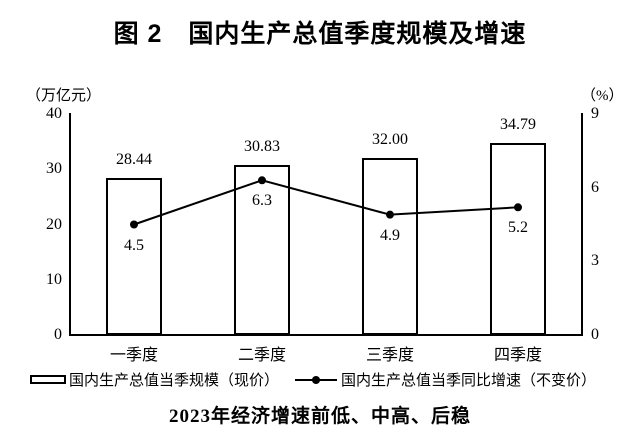 The height and width of the screenshot is (447, 640). Describe the element at coordinates (518, 238) in the screenshot. I see `bar-四季度` at that location.